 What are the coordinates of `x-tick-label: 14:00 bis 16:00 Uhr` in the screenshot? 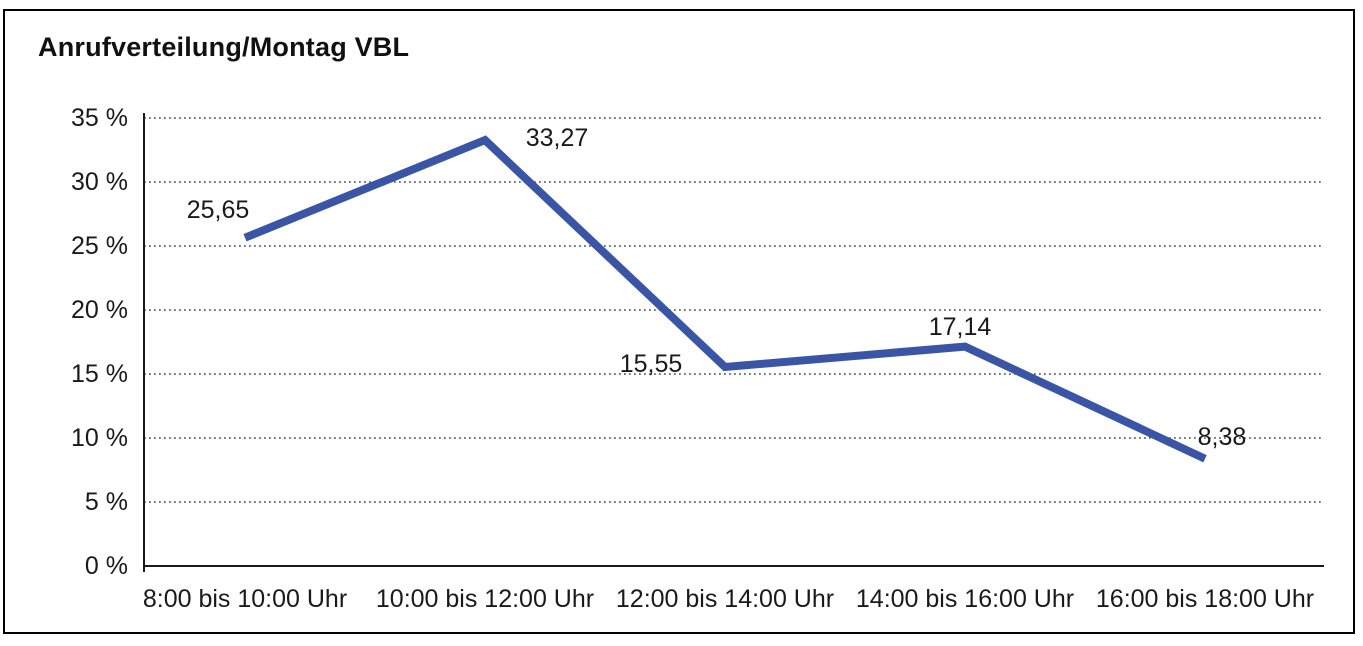 It's located at (965, 599).